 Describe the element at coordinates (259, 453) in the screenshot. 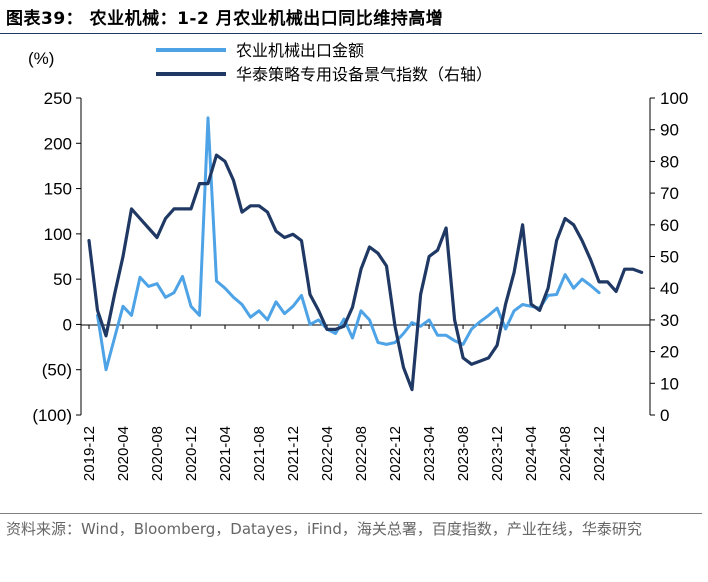

I see `x-tick-label: 2021-08` at that location.